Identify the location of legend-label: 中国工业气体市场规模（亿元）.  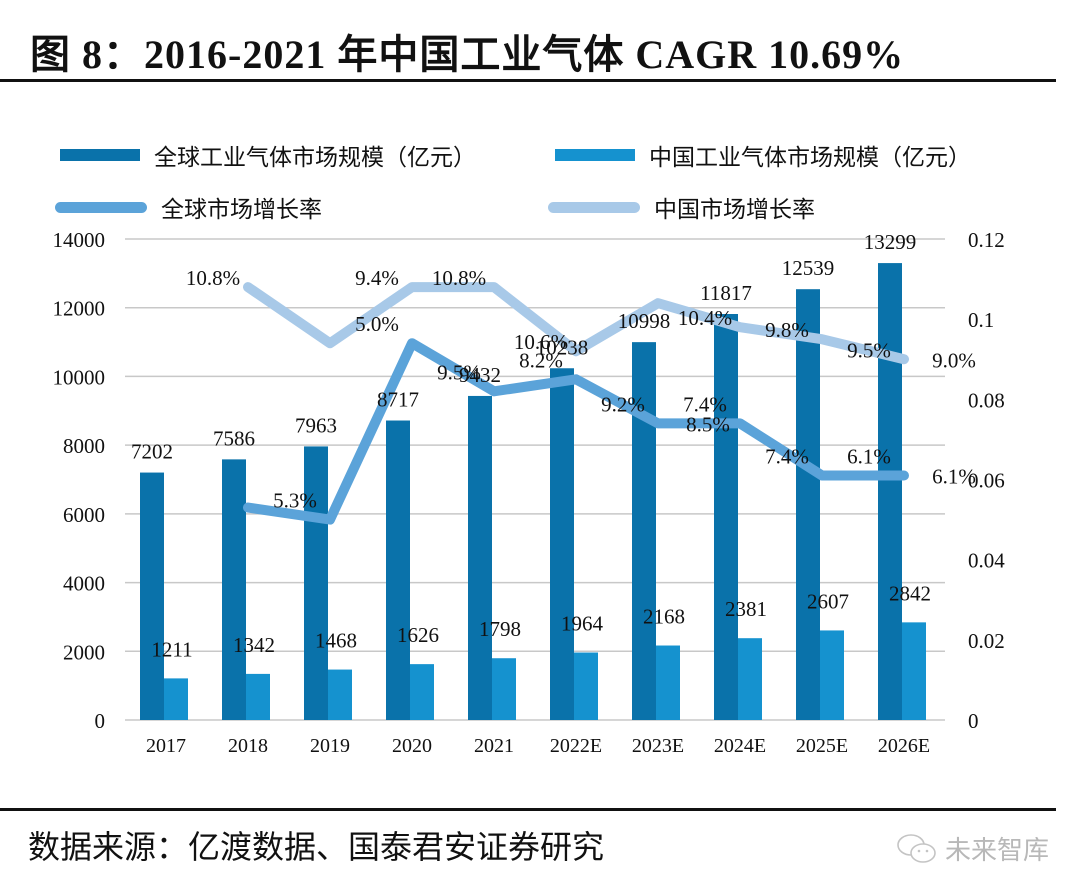
(810, 158).